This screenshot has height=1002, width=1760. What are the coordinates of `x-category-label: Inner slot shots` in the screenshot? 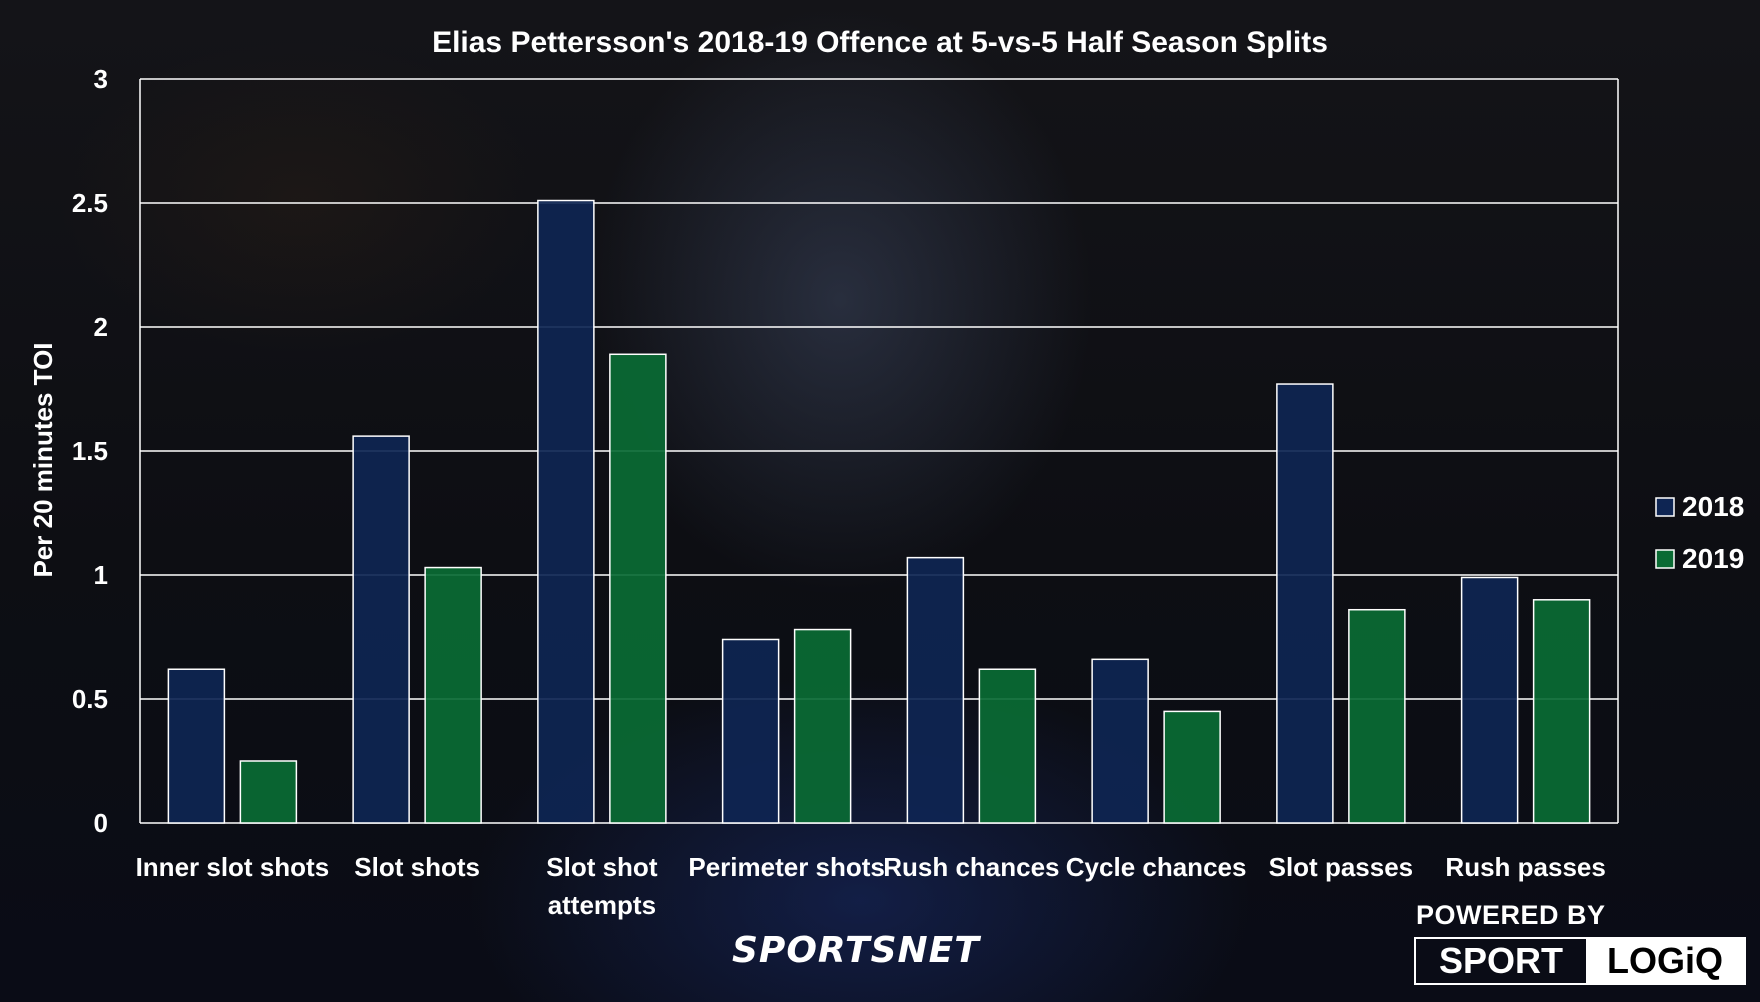 It's located at (233, 867).